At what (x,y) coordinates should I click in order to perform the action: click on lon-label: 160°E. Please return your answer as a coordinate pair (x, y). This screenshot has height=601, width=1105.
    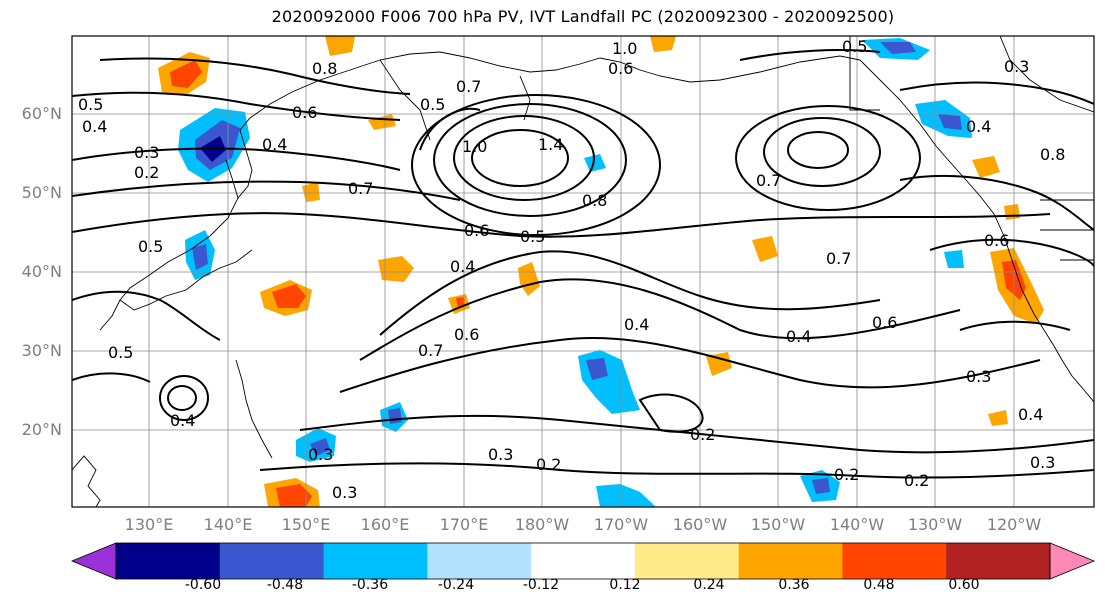
    Looking at the image, I should click on (385, 524).